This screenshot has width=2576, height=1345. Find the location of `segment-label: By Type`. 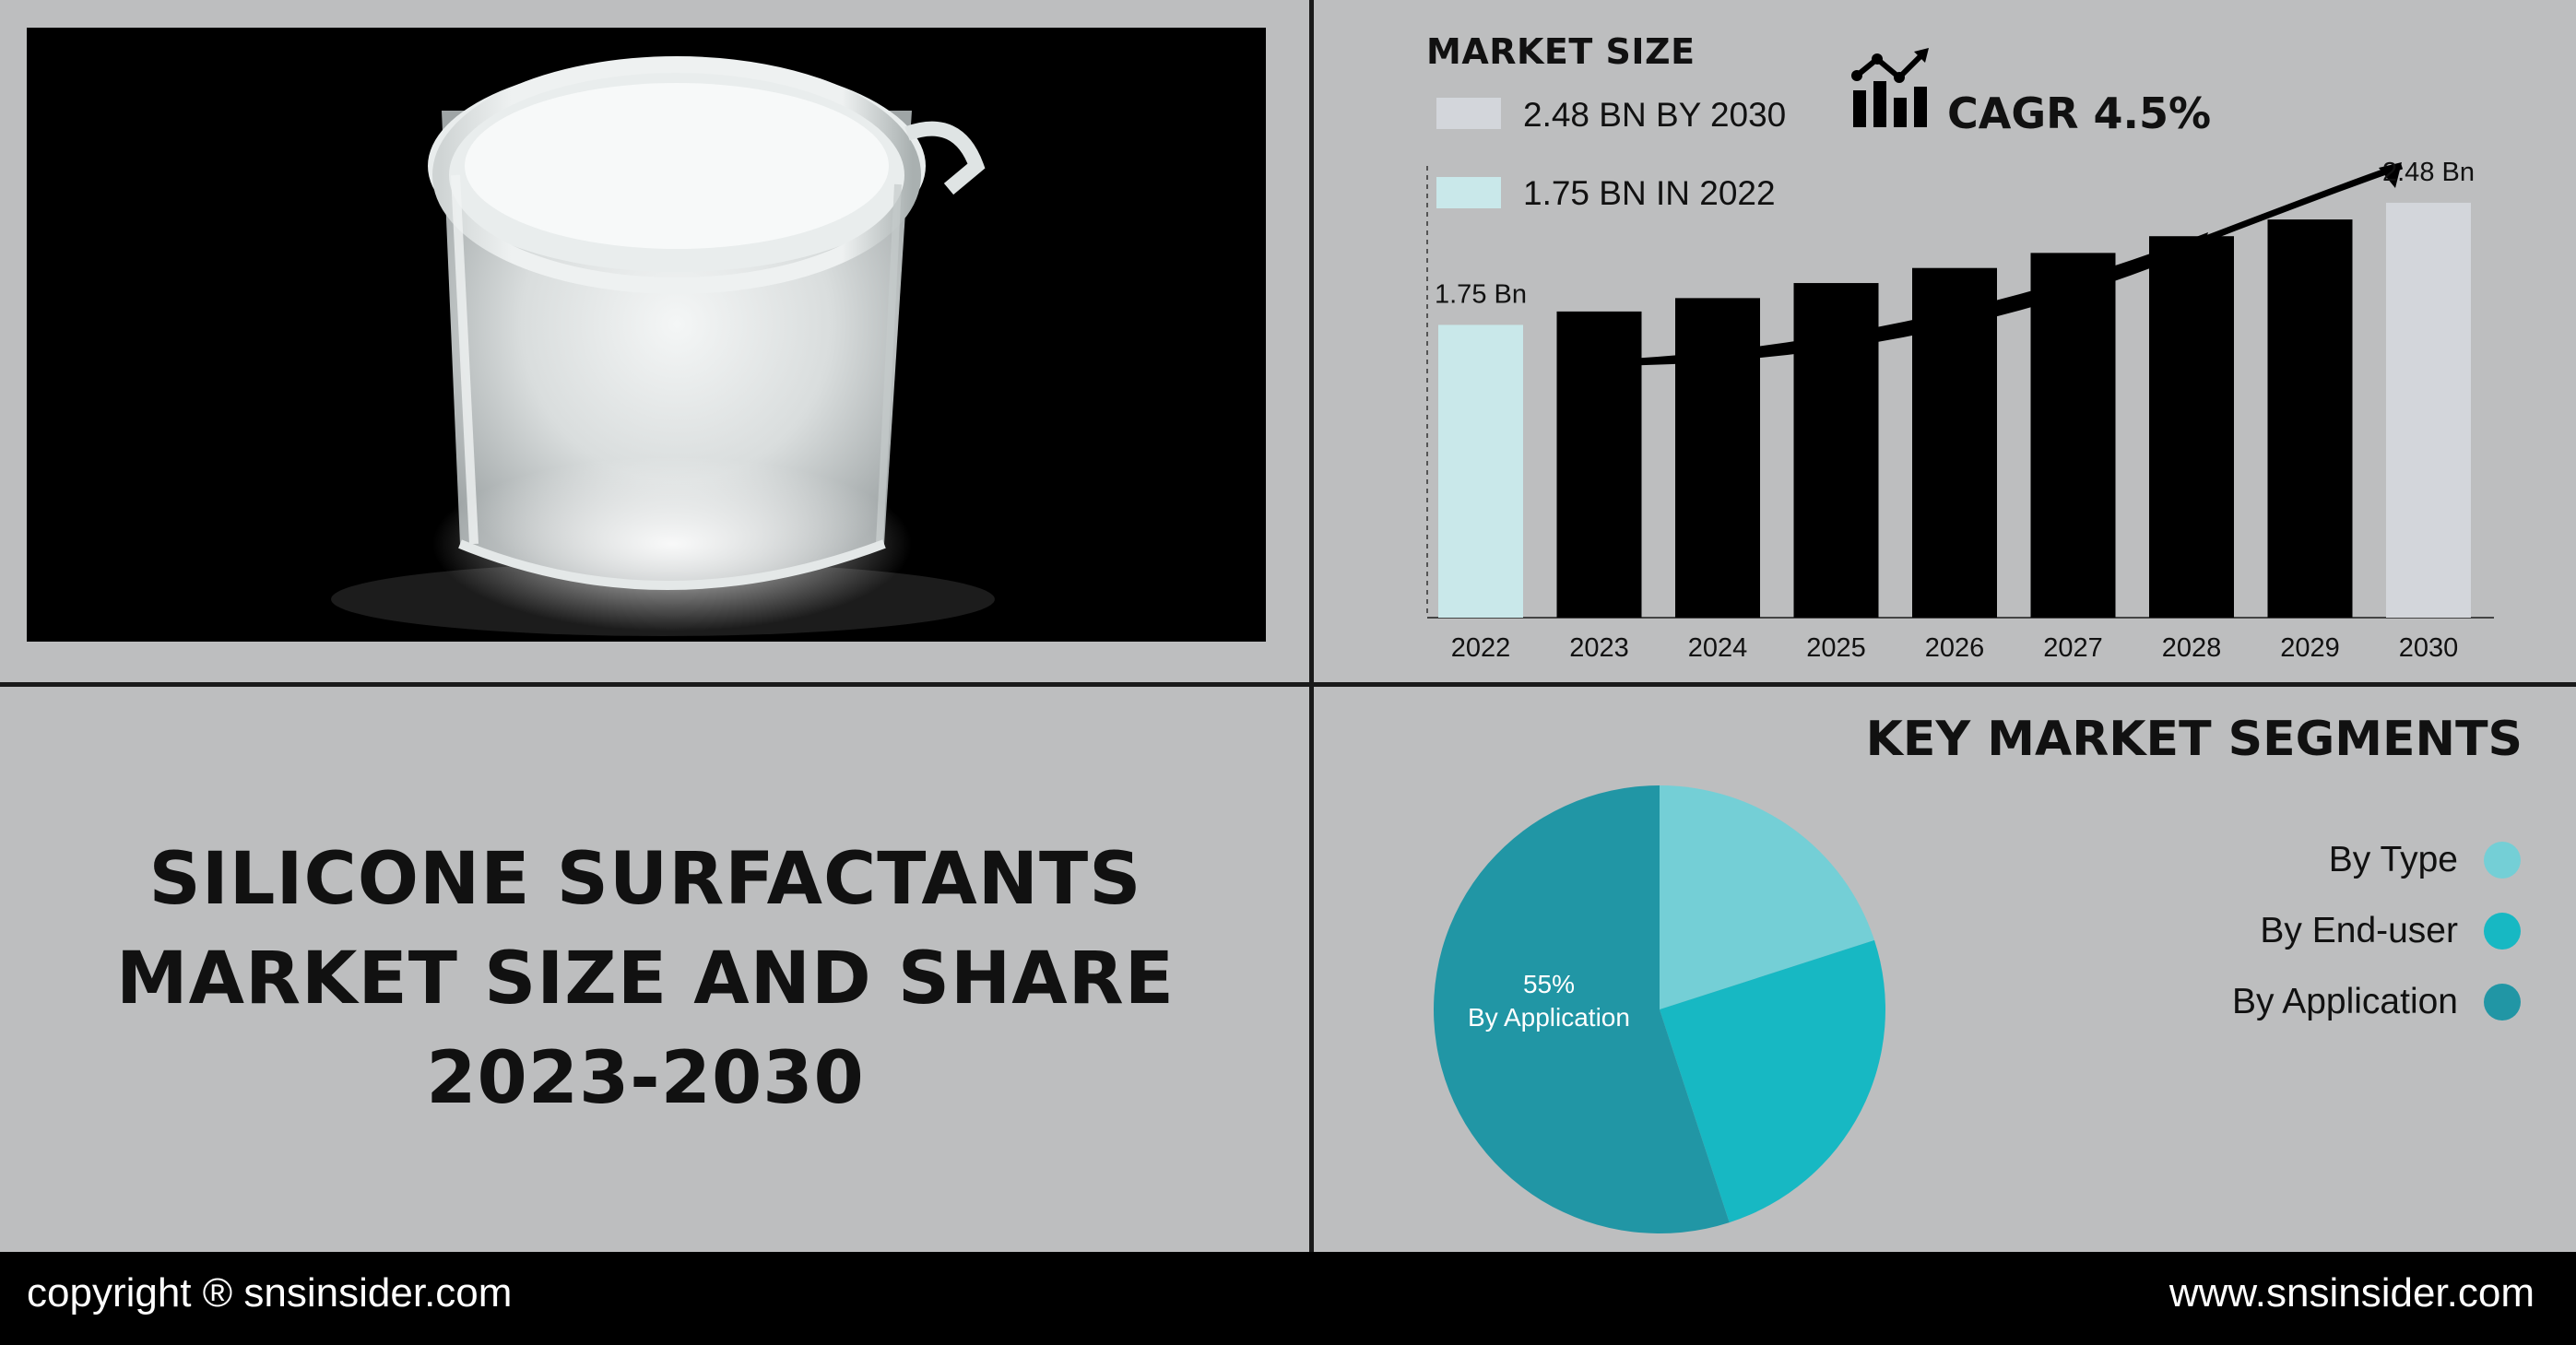

segment-label: By Type is located at coordinates (2393, 859).